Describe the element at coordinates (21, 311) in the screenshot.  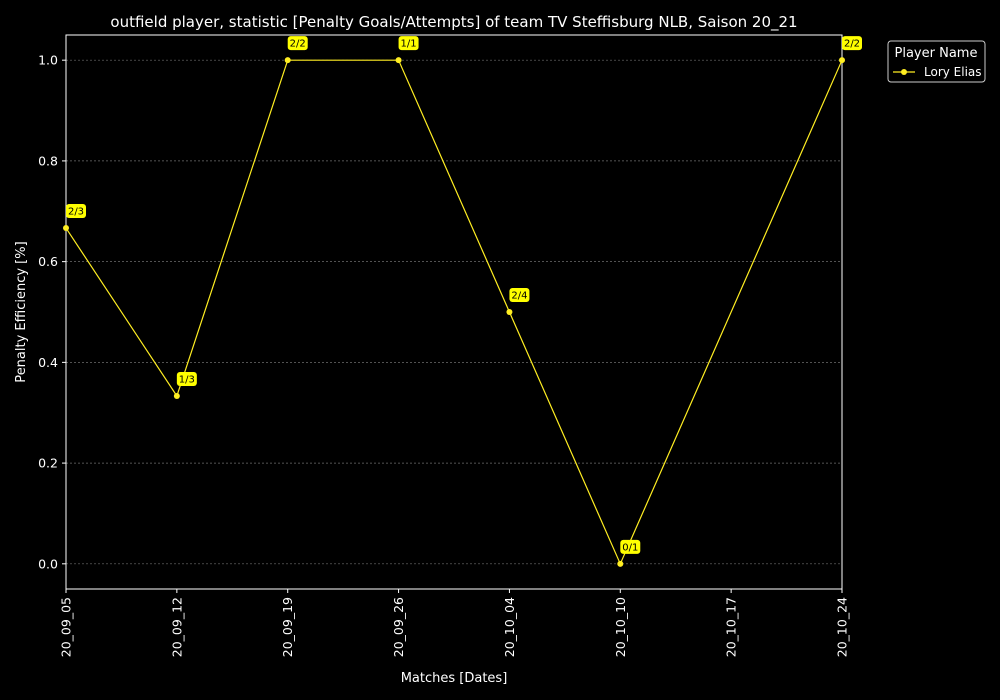
I see `y-axis-label: Penalty Efficiency [%]` at that location.